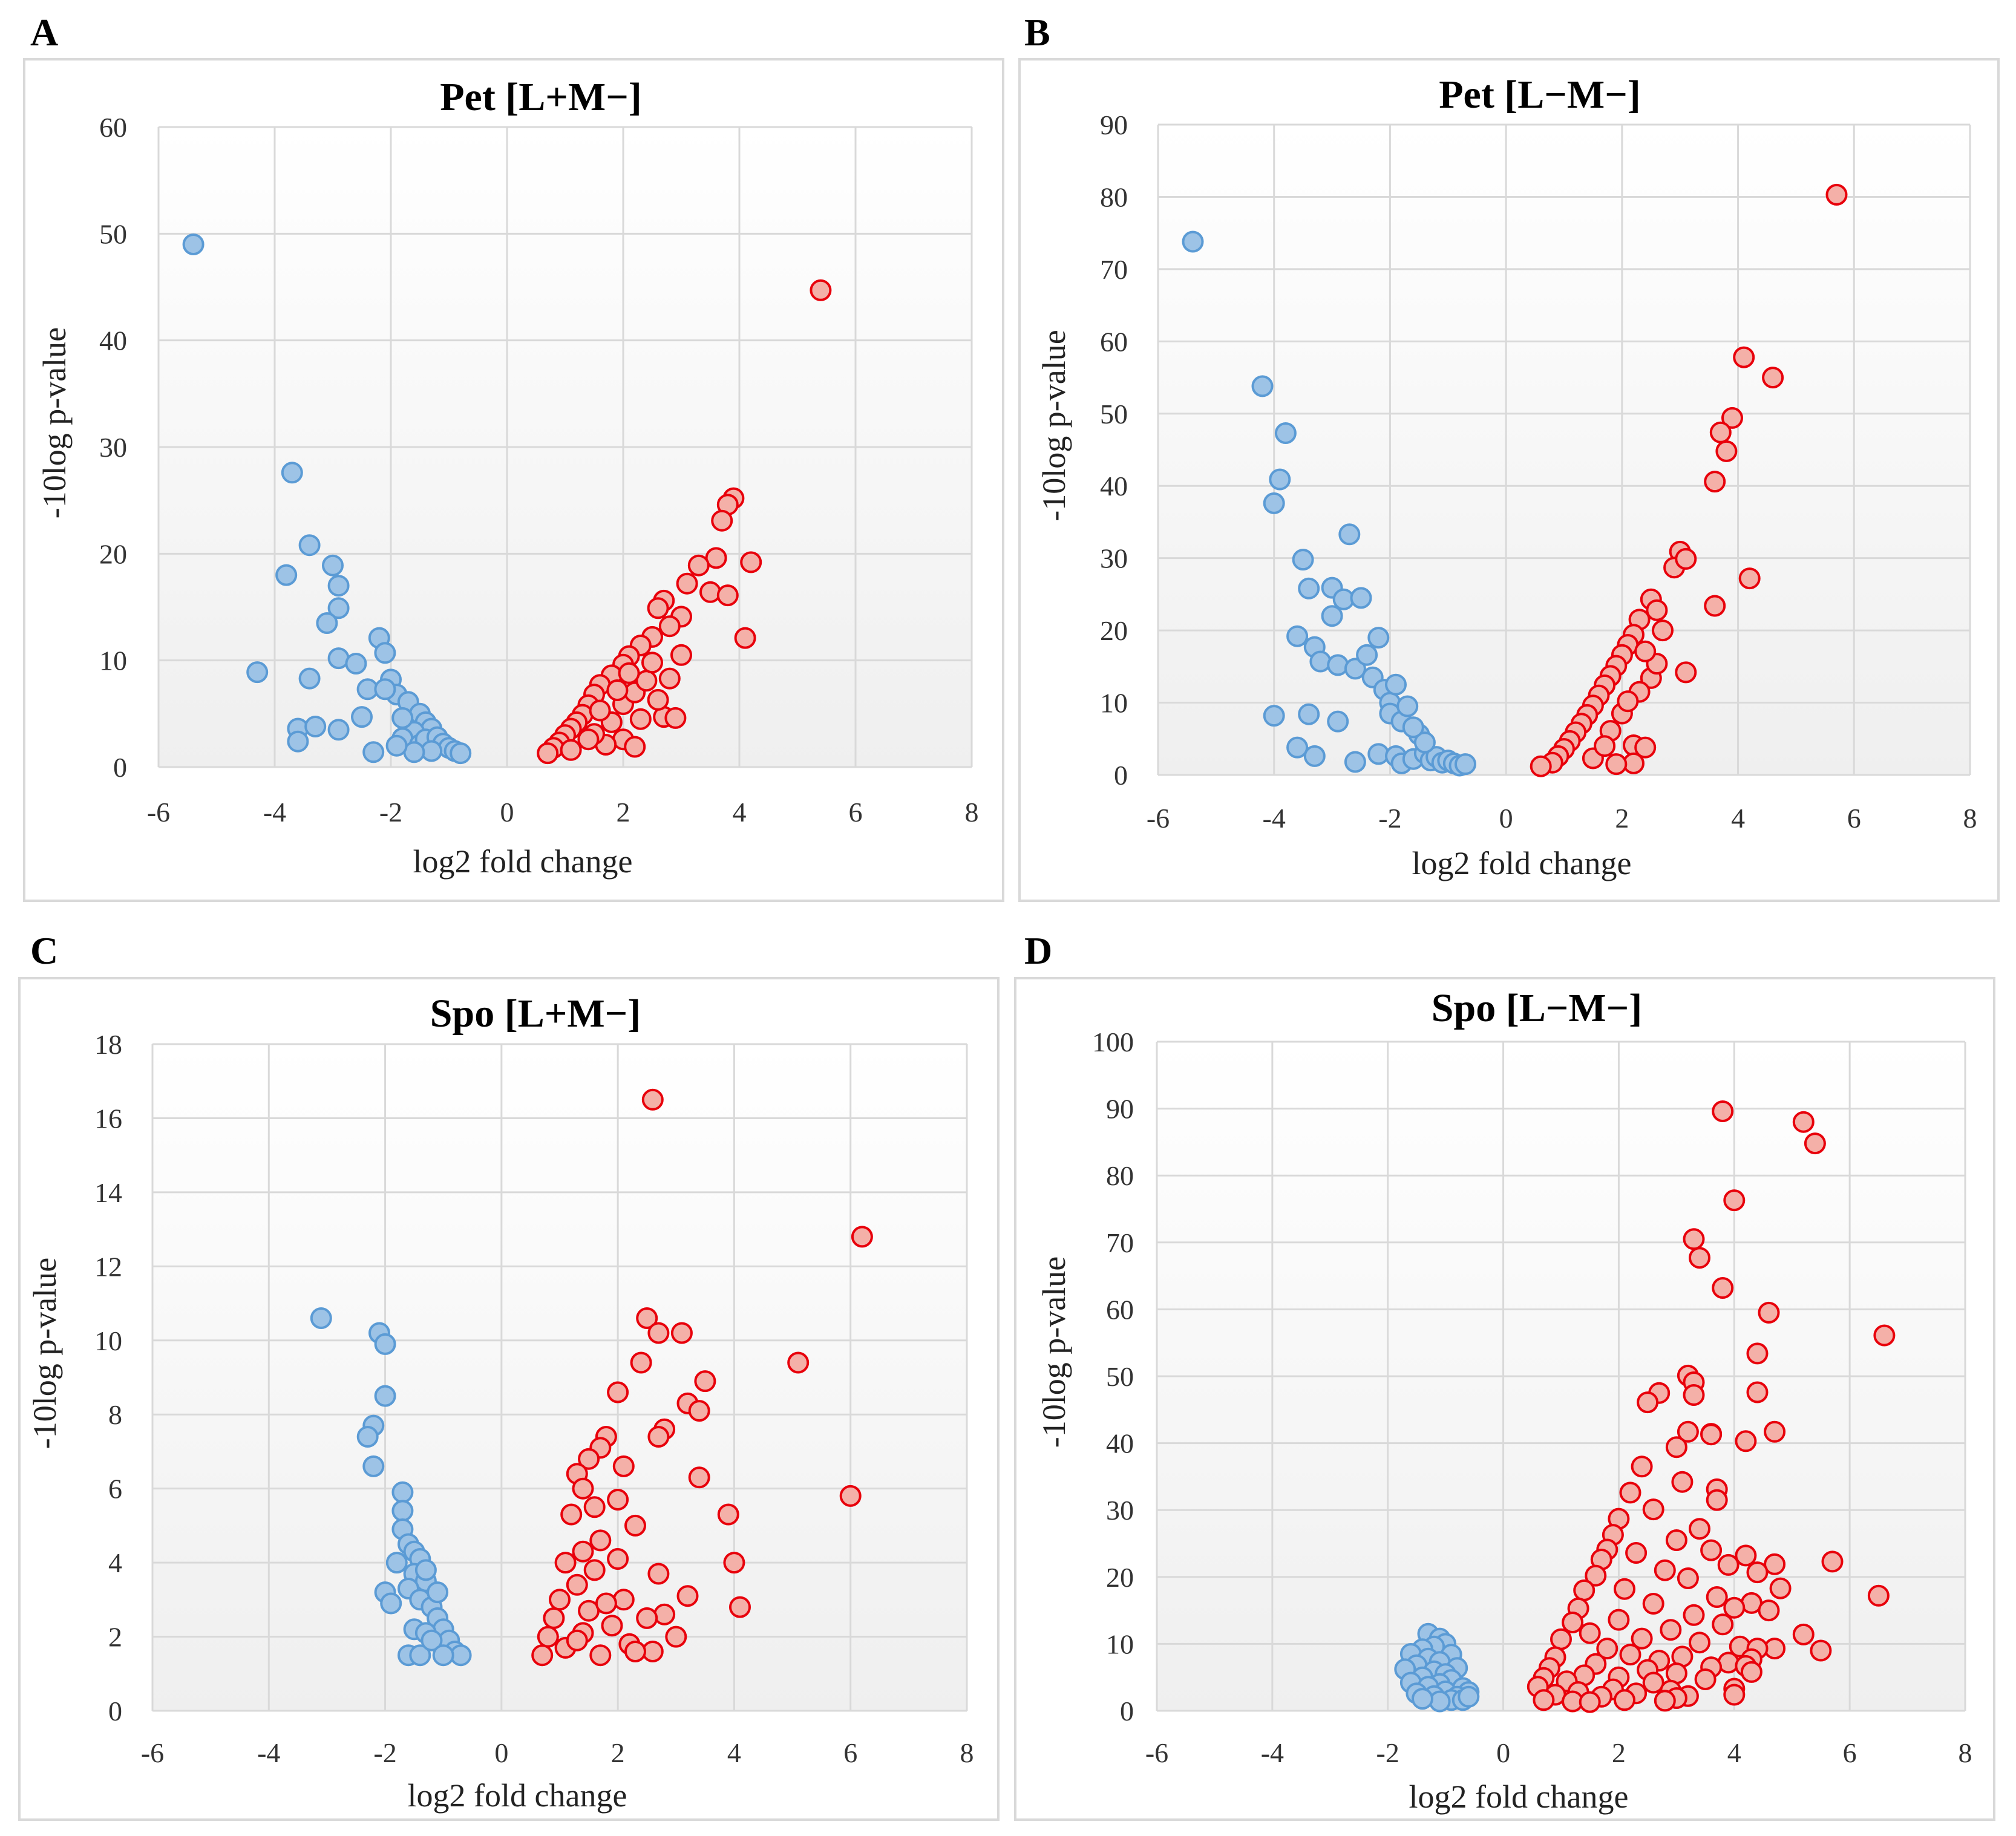 This screenshot has width=2016, height=1836. What do you see at coordinates (113, 340) in the screenshot?
I see `y-tick-label: 40` at bounding box center [113, 340].